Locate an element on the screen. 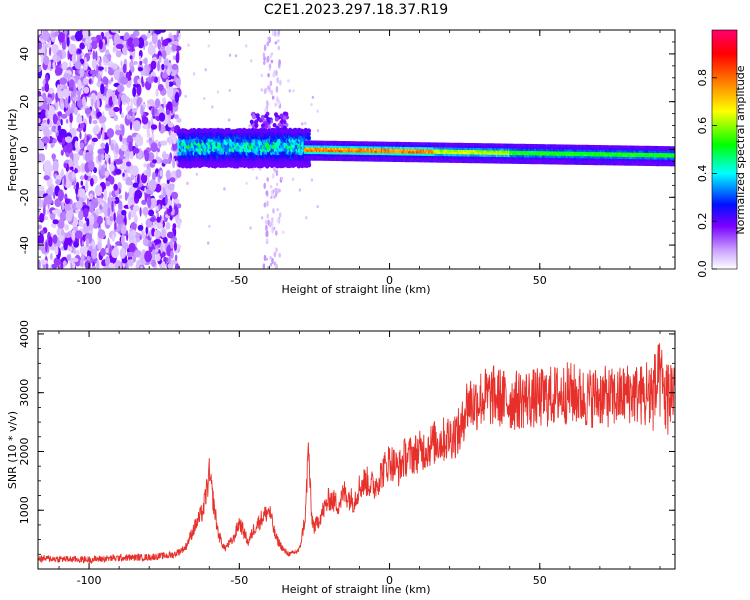  figure-title: C2E1.2023.297.18.37.R19 is located at coordinates (356, 10).